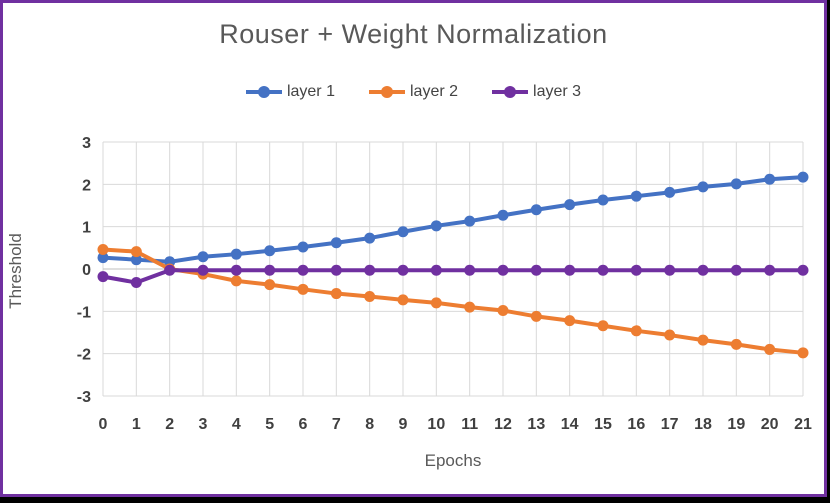  Describe the element at coordinates (86, 270) in the screenshot. I see `y-tick-label: 0` at that location.